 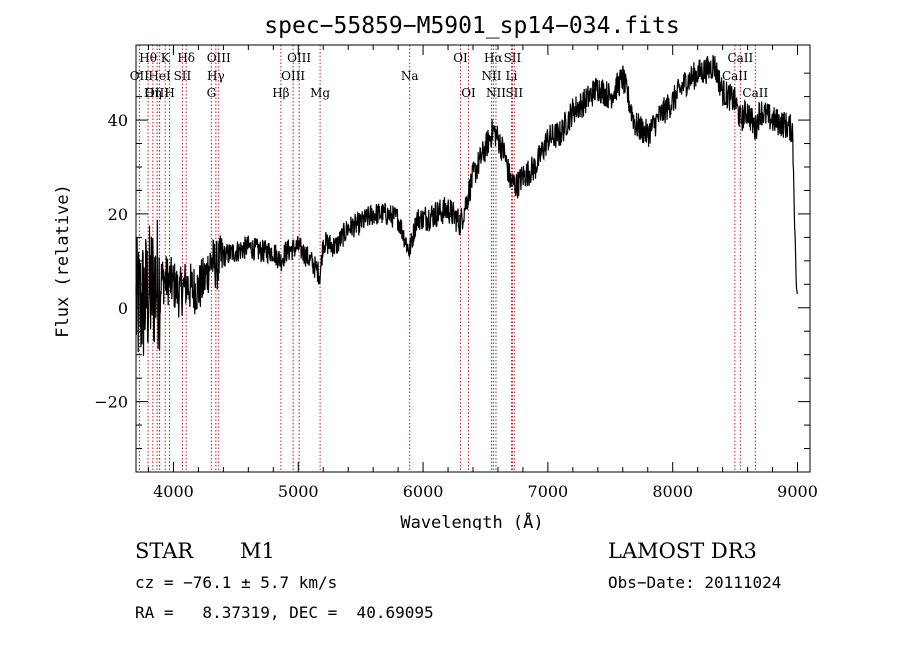 I want to click on spectral-line-label: Hγ, so click(x=216, y=76).